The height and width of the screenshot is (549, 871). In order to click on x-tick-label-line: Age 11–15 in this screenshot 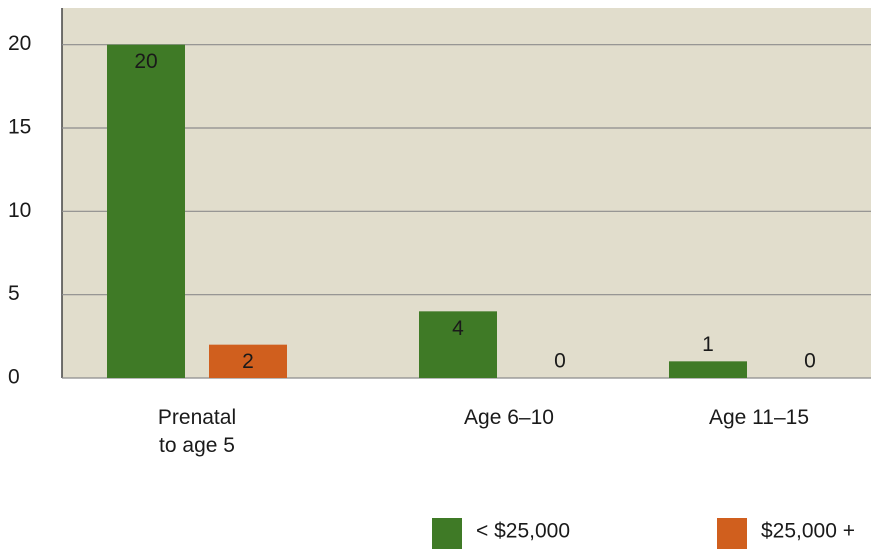, I will do `click(759, 417)`.